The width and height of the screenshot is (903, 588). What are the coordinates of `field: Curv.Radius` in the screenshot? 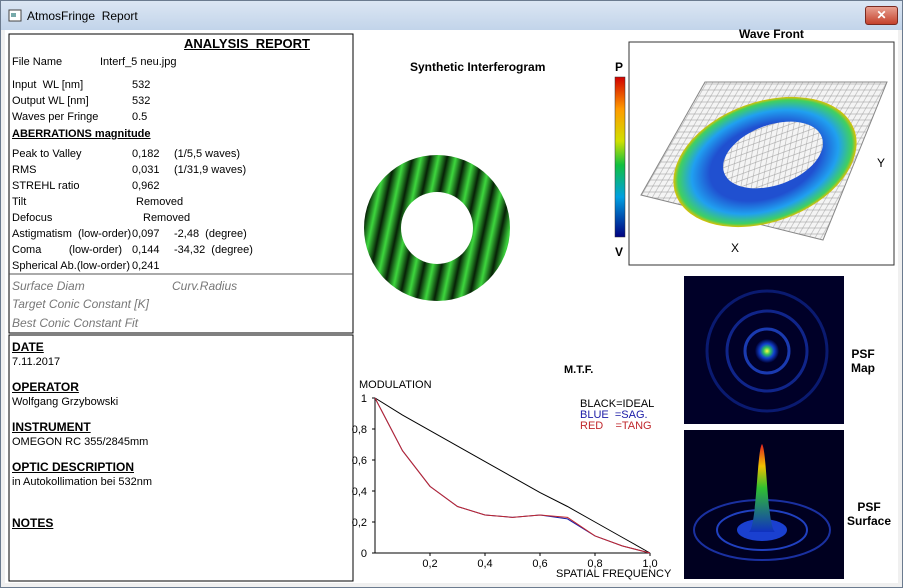 It's located at (205, 286).